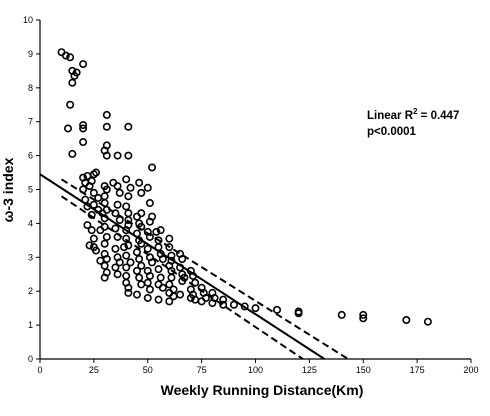 This screenshot has width=490, height=416. What do you see at coordinates (417, 370) in the screenshot?
I see `x-tick-label: 175` at bounding box center [417, 370].